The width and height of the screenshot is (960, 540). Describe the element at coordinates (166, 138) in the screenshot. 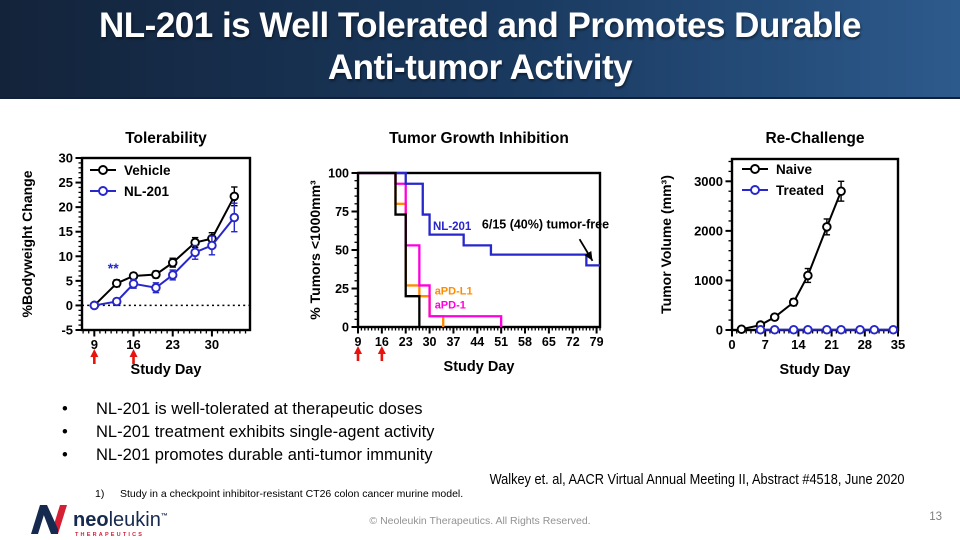

I see `svg-text: Tolerability` at that location.